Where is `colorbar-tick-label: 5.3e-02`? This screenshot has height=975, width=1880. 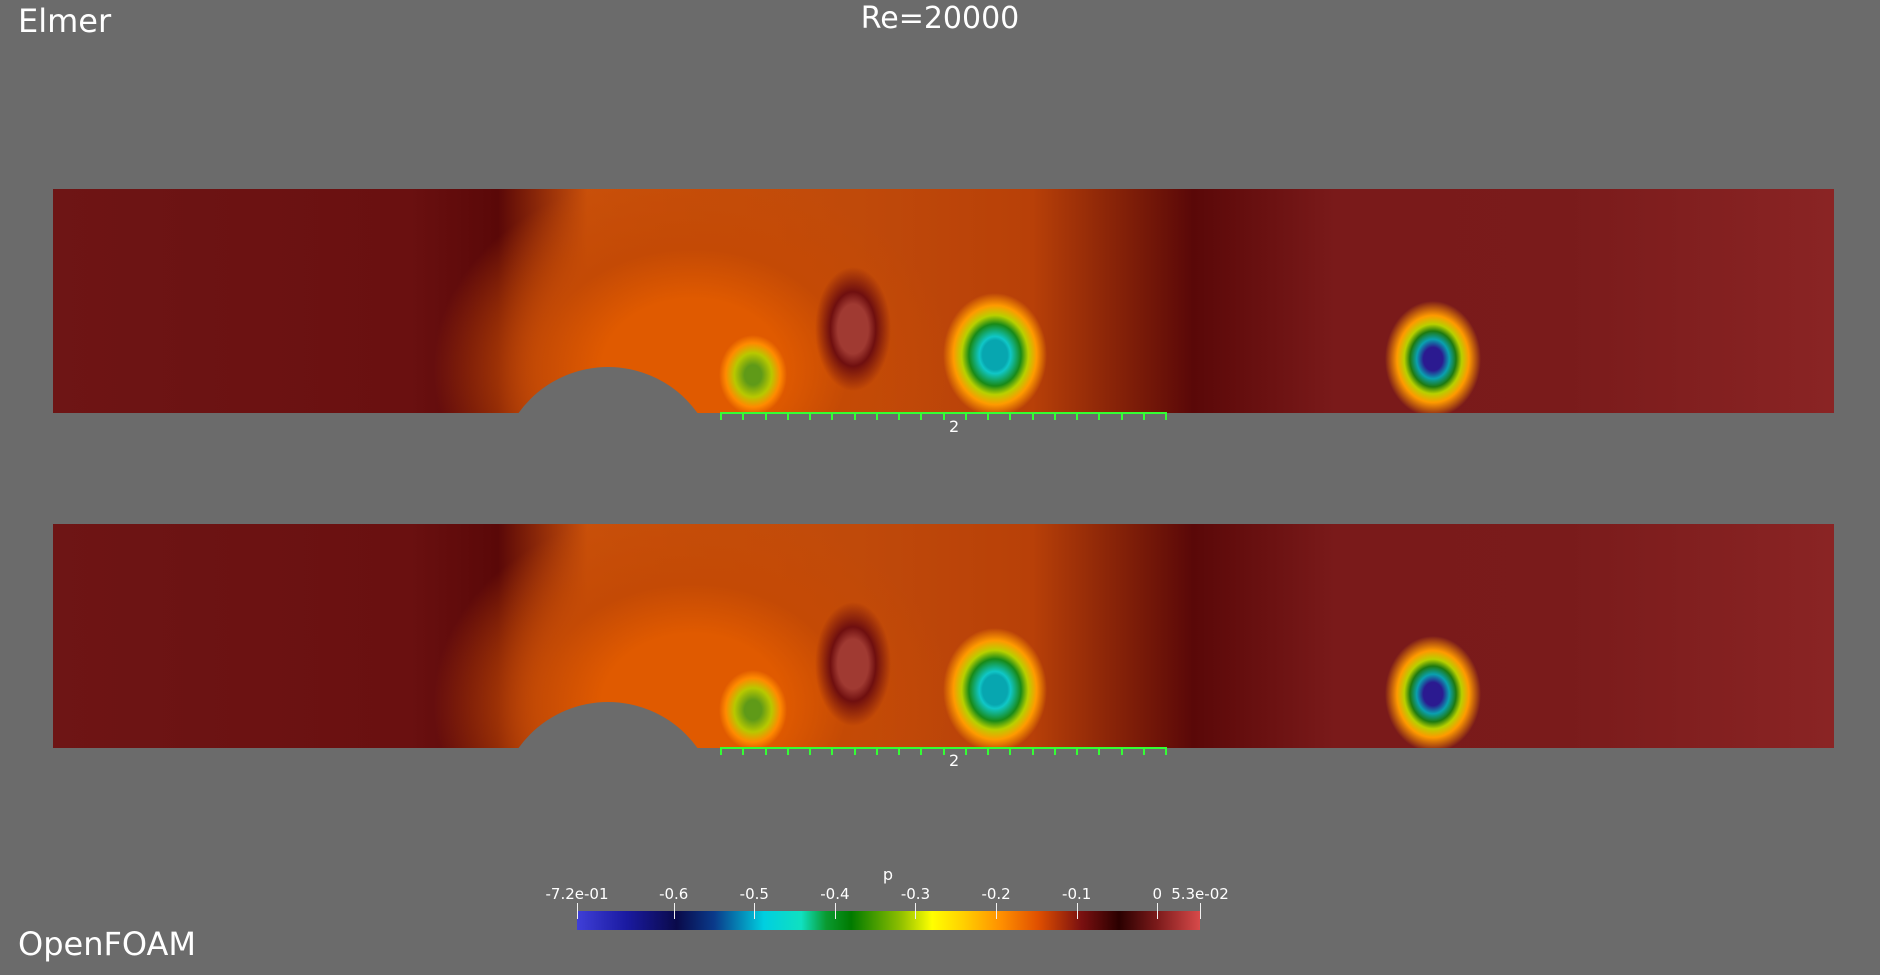 colorbar-tick-label: 5.3e-02 is located at coordinates (1200, 894).